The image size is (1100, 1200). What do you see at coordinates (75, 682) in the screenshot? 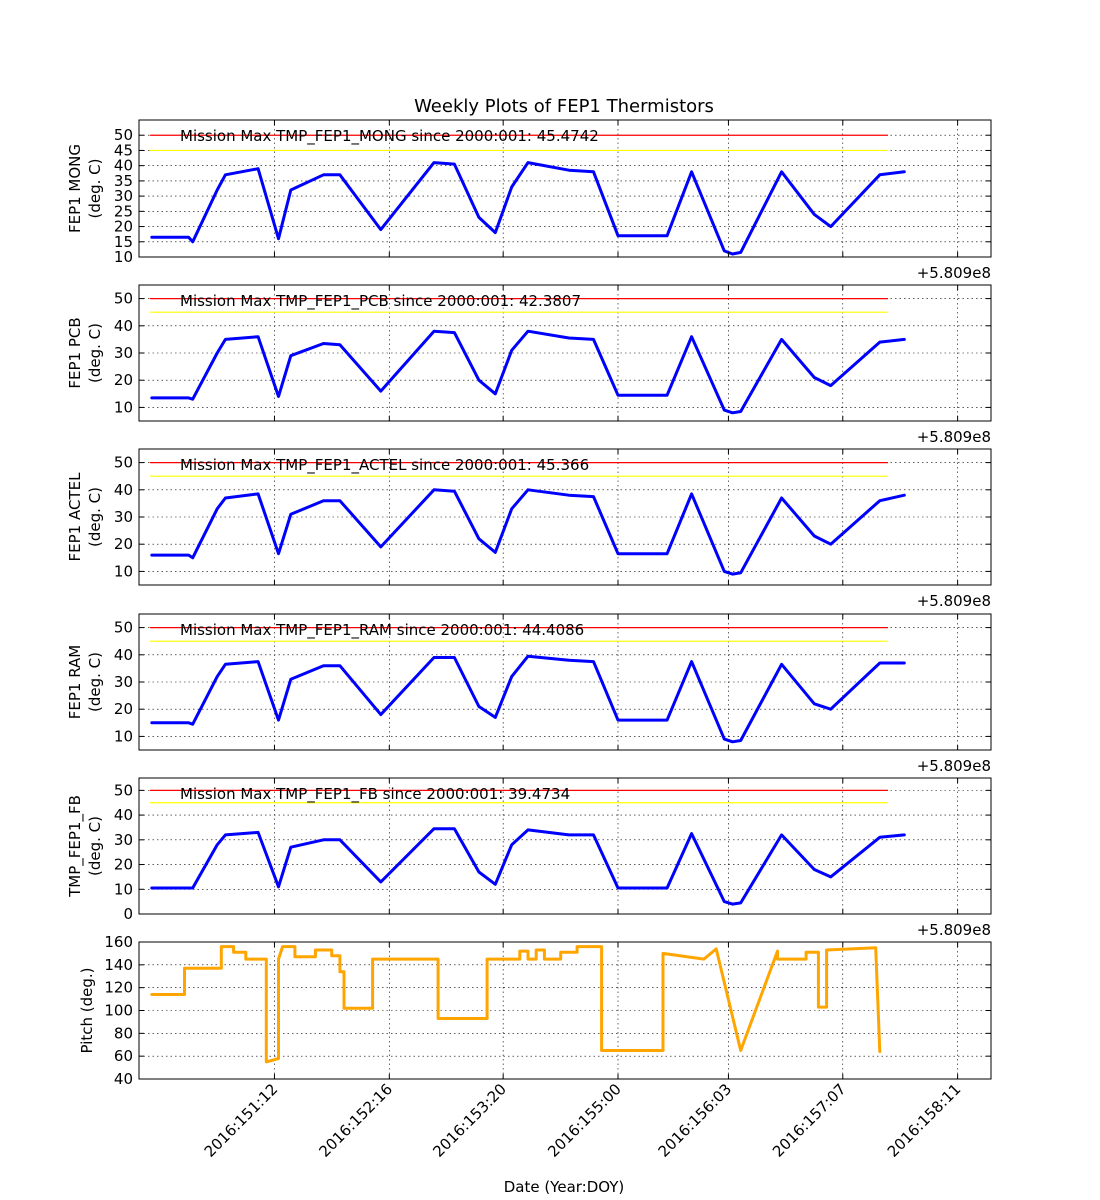
I see `y-axis-label-line: FEP1 RAM` at bounding box center [75, 682].